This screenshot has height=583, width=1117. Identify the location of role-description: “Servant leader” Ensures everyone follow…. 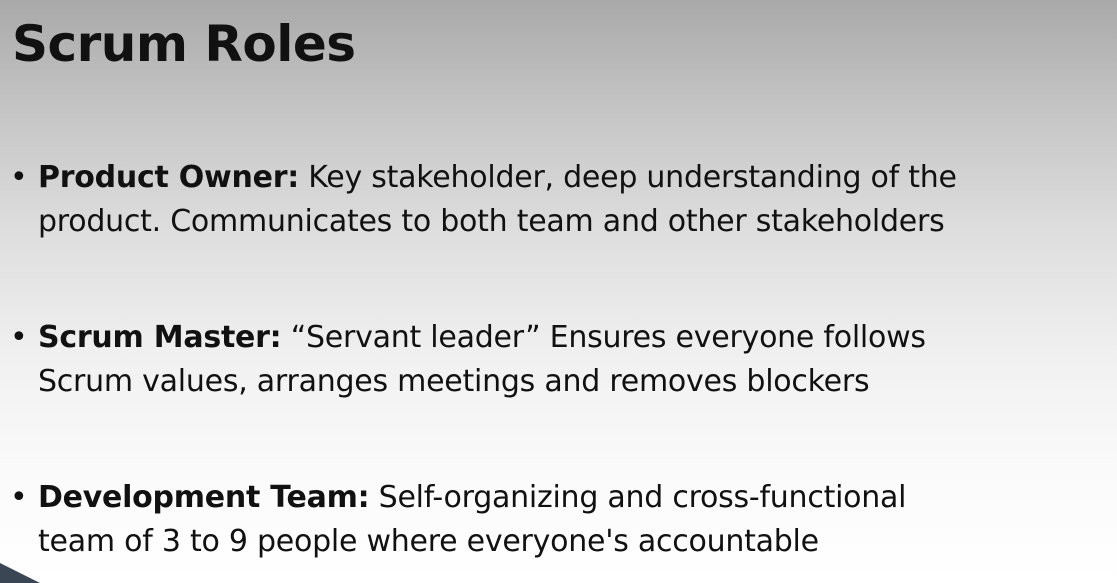
(603, 337).